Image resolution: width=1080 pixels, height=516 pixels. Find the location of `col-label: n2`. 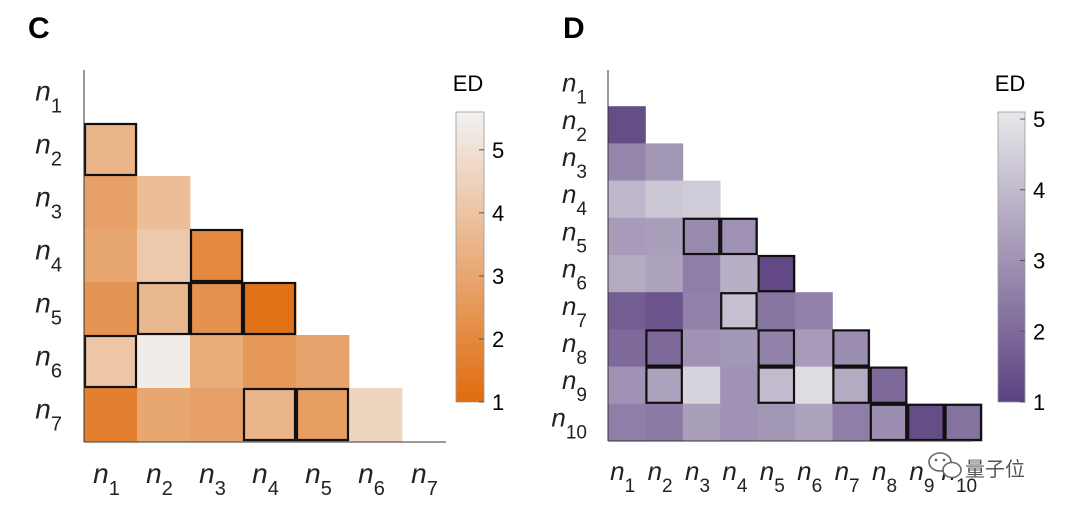

col-label: n2 is located at coordinates (660, 476).